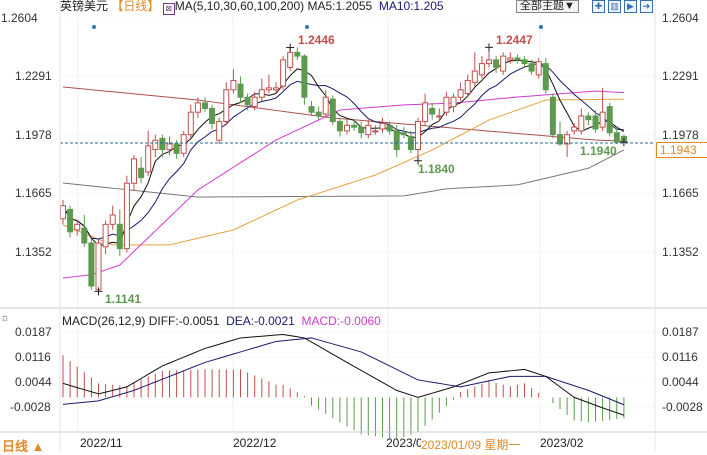 This screenshot has height=455, width=707. What do you see at coordinates (646, 6) in the screenshot?
I see `export-icon: ➜` at bounding box center [646, 6].